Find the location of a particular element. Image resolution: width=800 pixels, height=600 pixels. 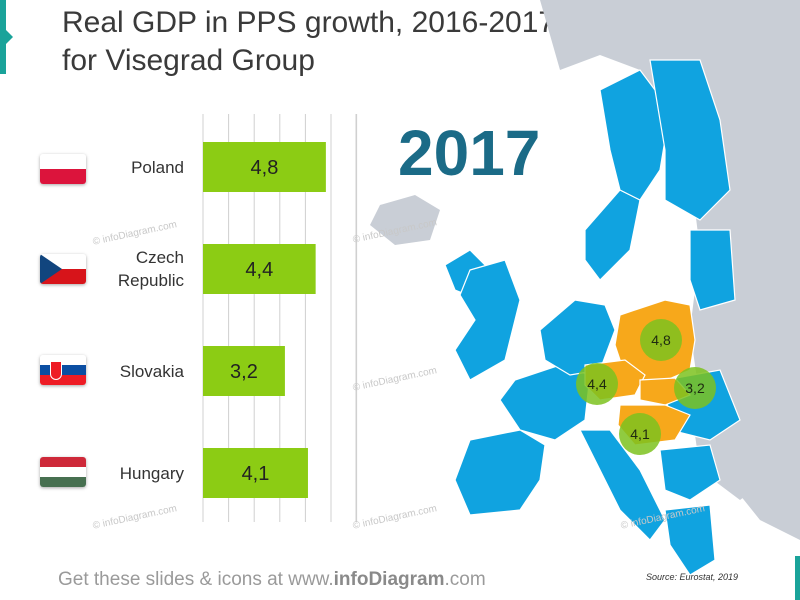

footer-suffix: .com is located at coordinates (465, 579).